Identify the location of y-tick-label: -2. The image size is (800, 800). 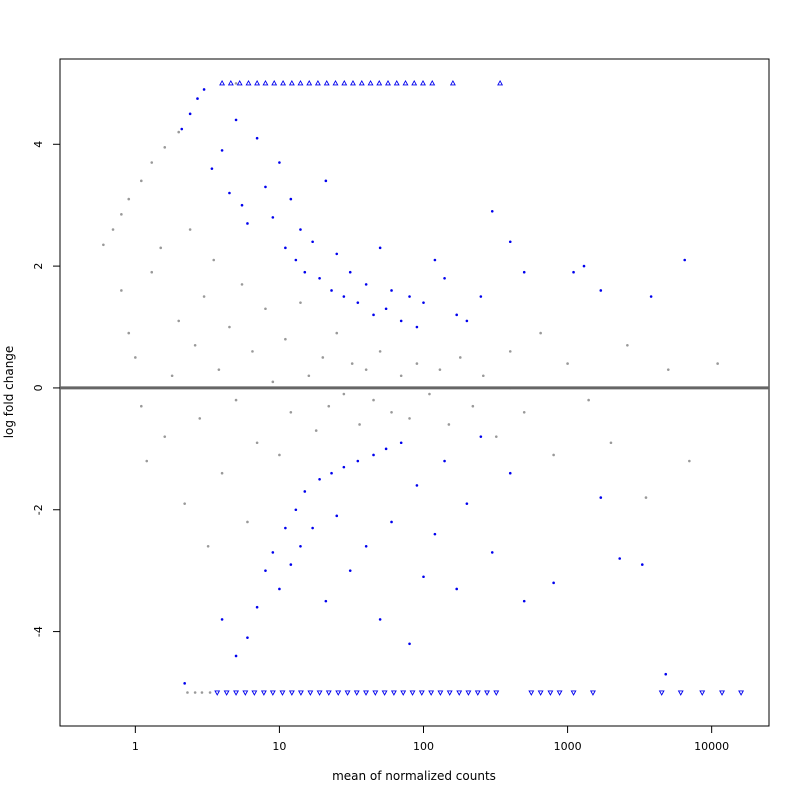
(38, 509).